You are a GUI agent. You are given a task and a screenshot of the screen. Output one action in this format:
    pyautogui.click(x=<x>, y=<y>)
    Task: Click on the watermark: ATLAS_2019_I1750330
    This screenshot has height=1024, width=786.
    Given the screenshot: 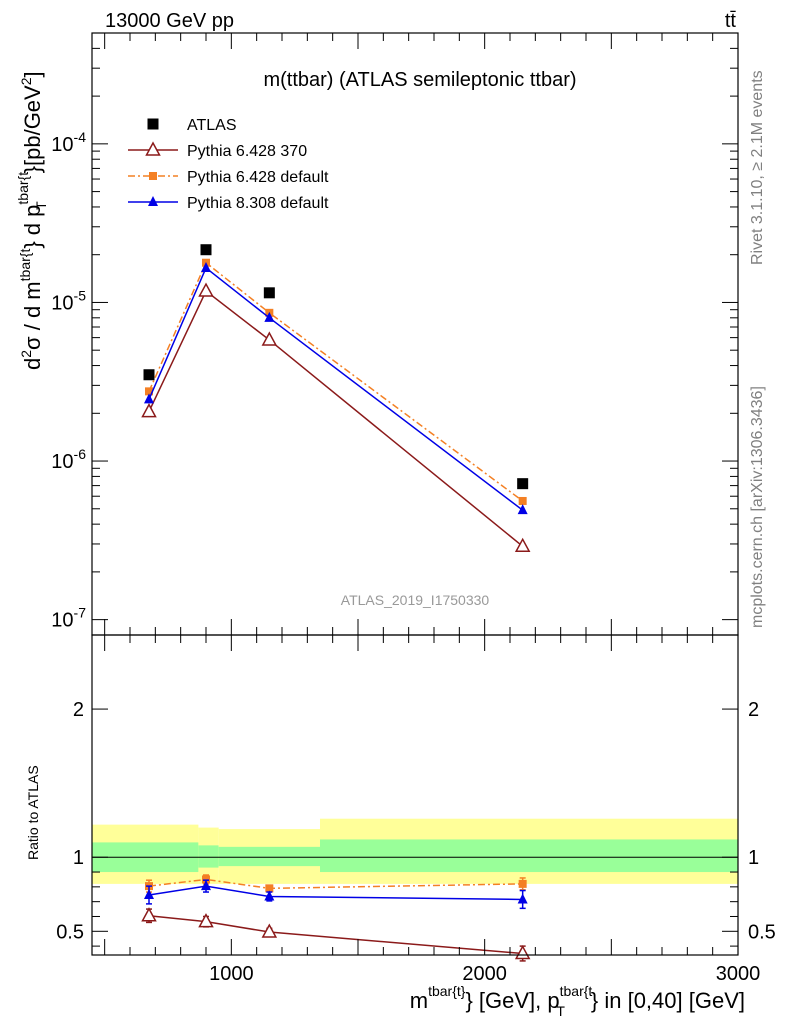 What is the action you would take?
    pyautogui.click(x=415, y=600)
    